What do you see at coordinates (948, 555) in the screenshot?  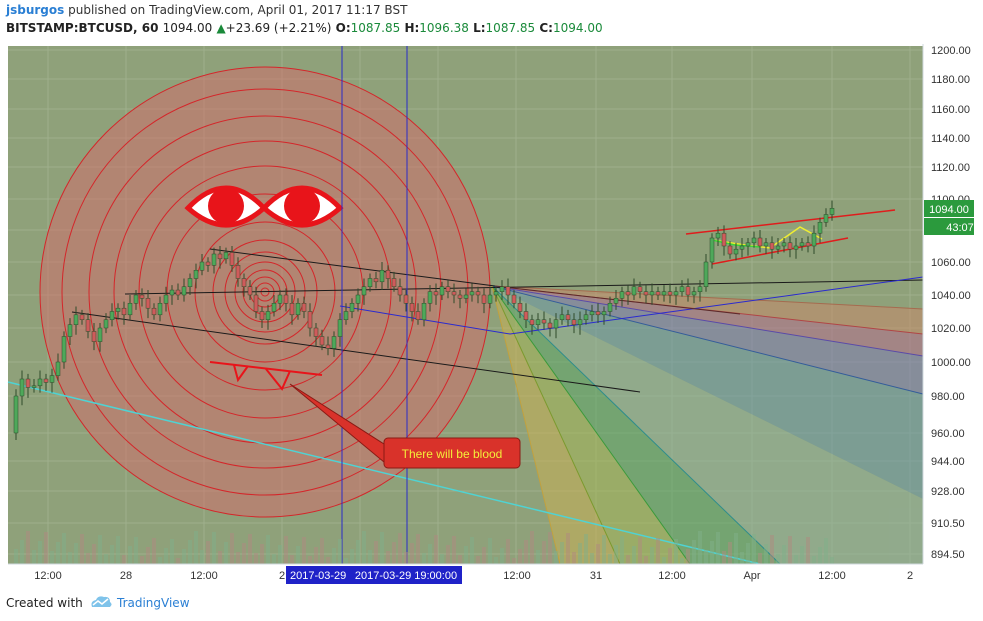 I see `price-tick-label: 894.50` at bounding box center [948, 555].